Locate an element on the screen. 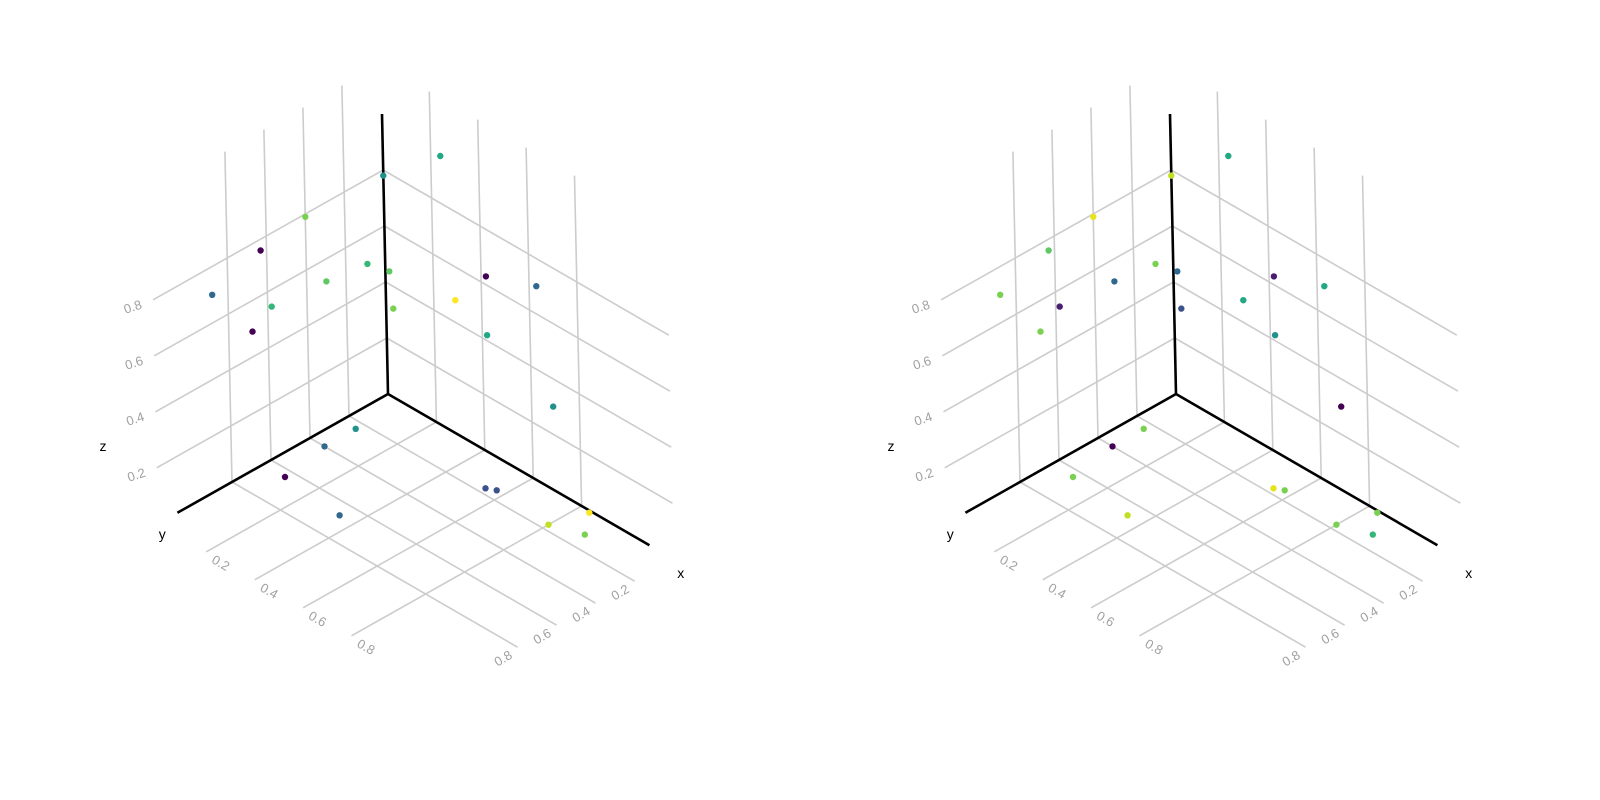  x-axis-line is located at coordinates (519, 469).